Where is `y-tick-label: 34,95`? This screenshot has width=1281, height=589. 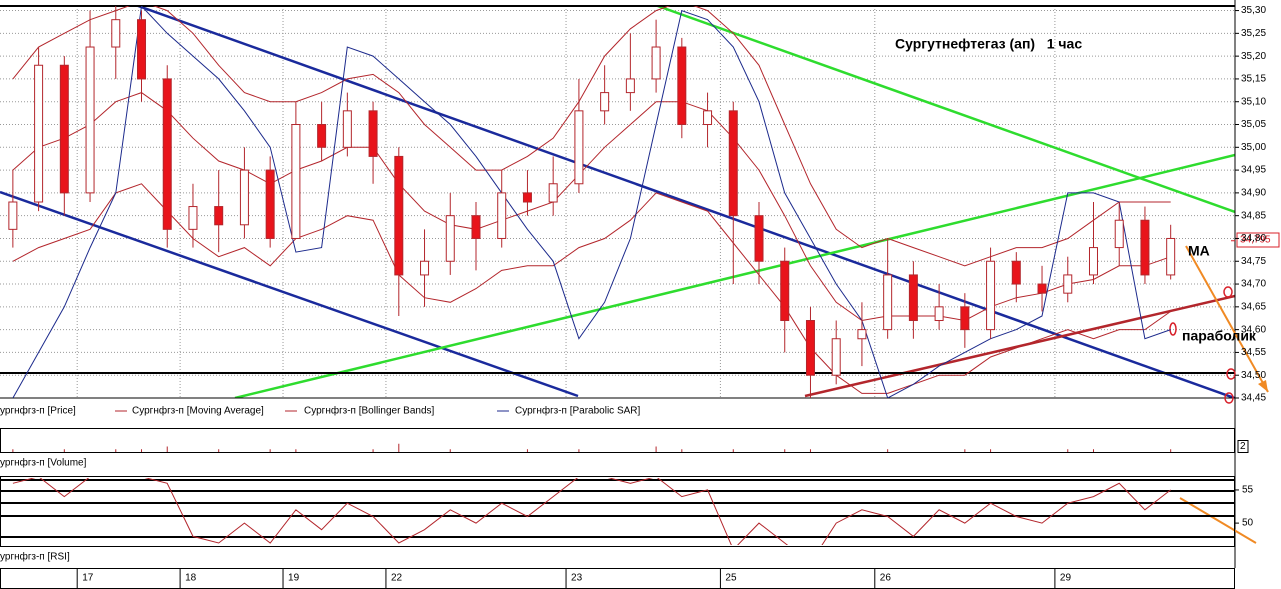
y-tick-label: 34,95 is located at coordinates (1253, 170).